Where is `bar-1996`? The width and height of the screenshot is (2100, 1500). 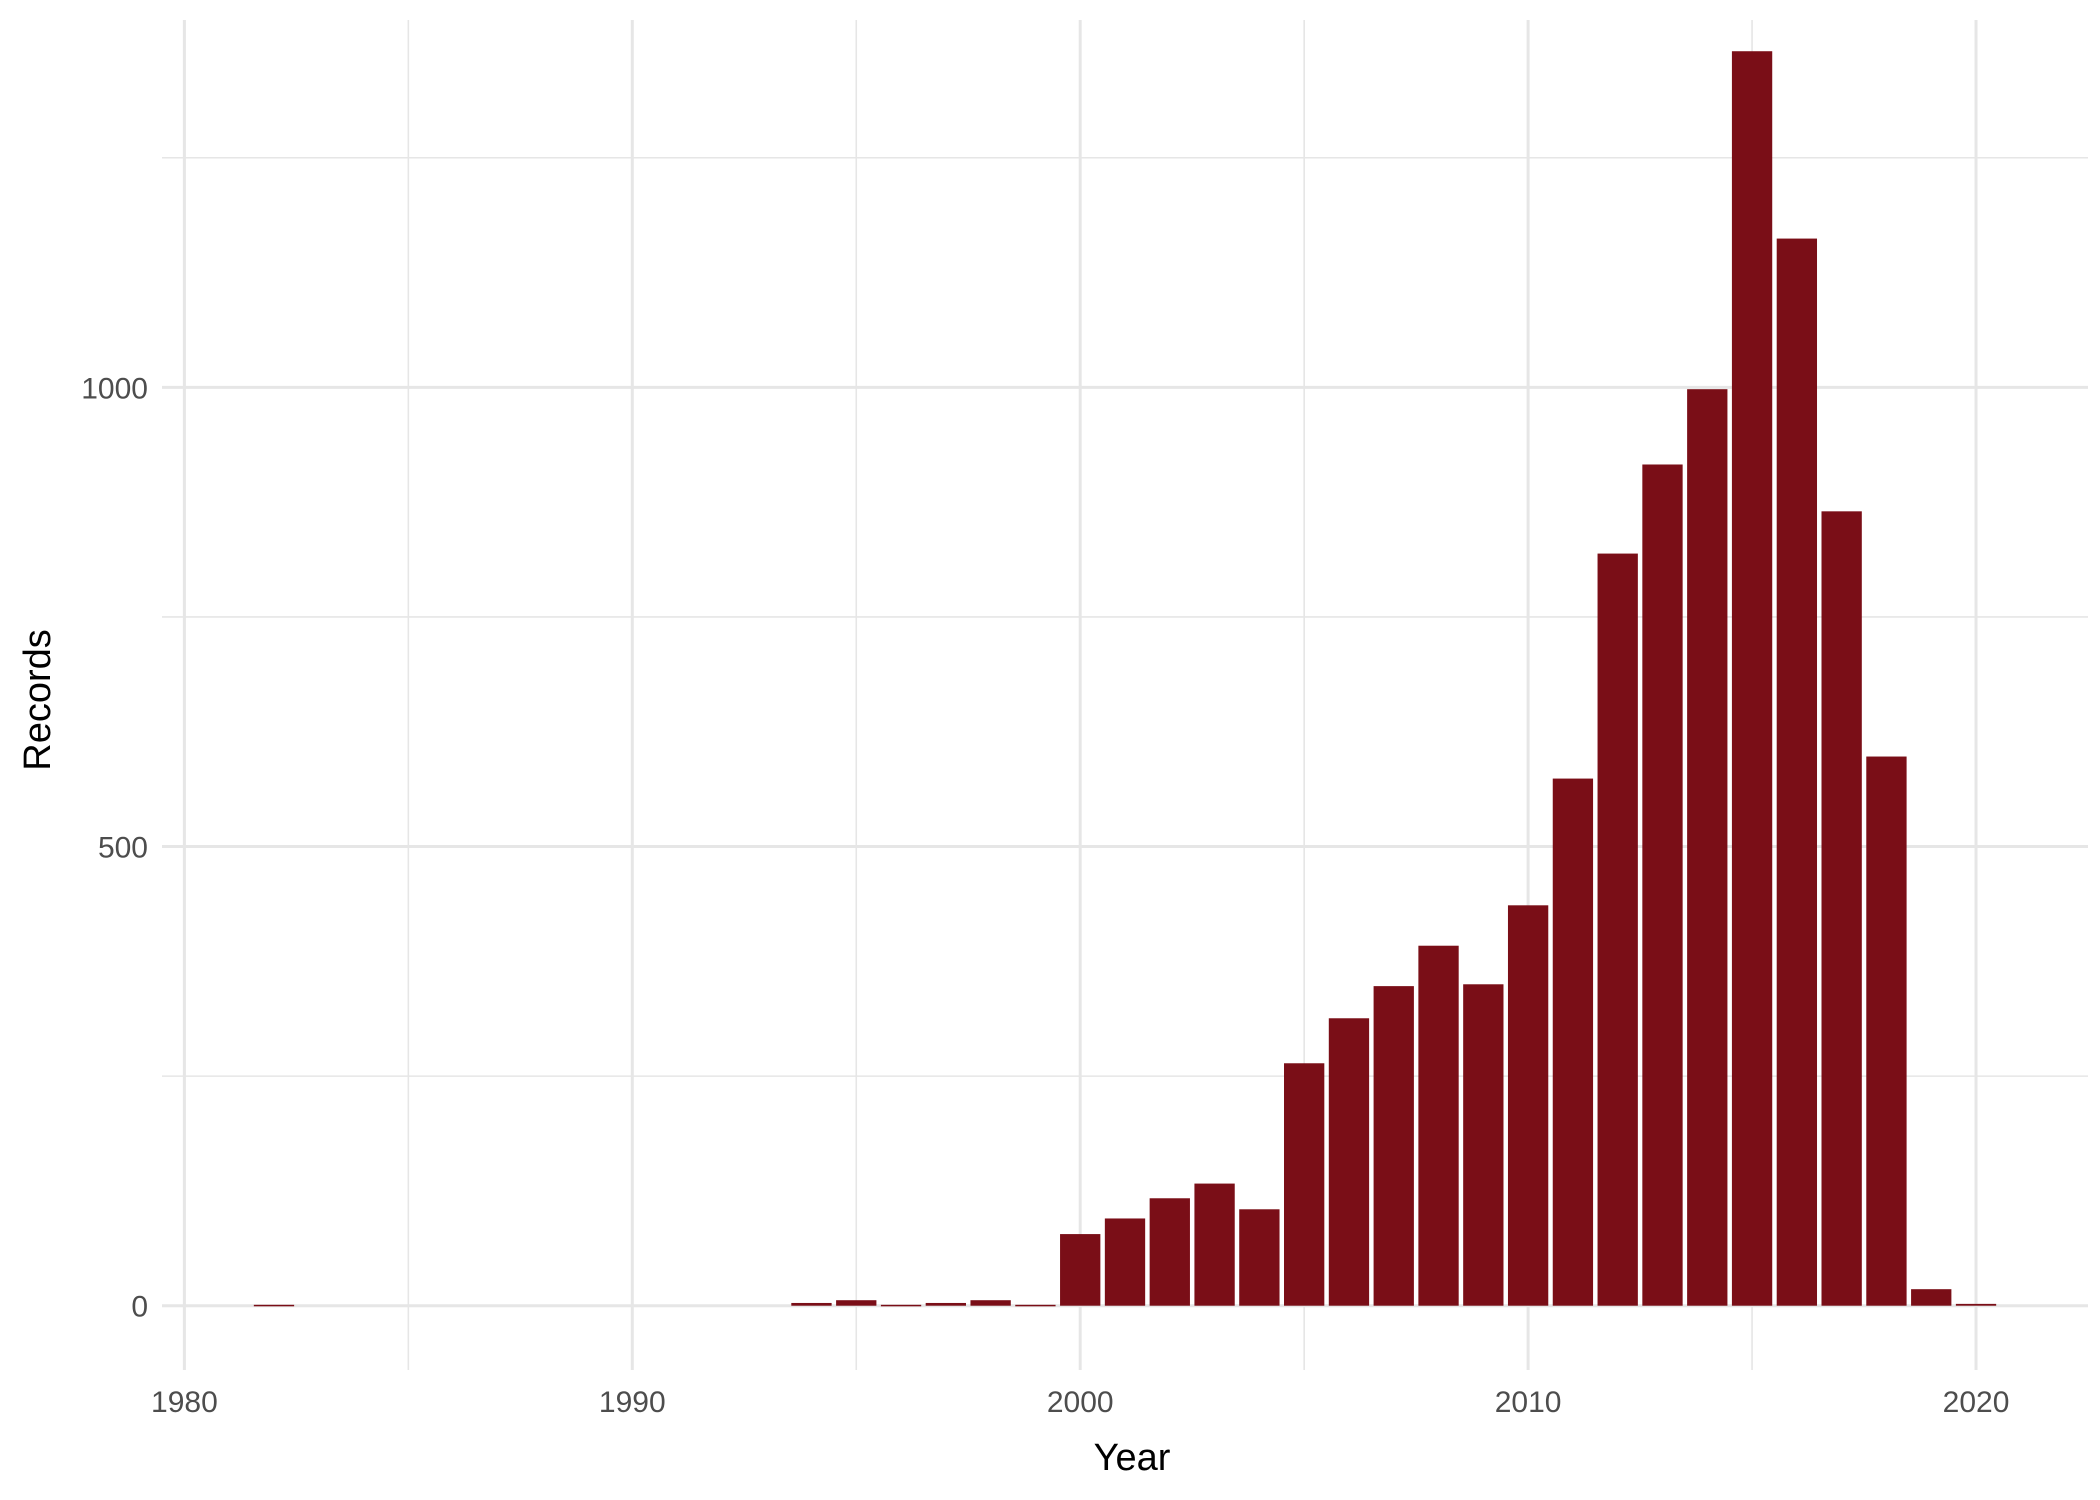
bar-1996 is located at coordinates (901, 1305).